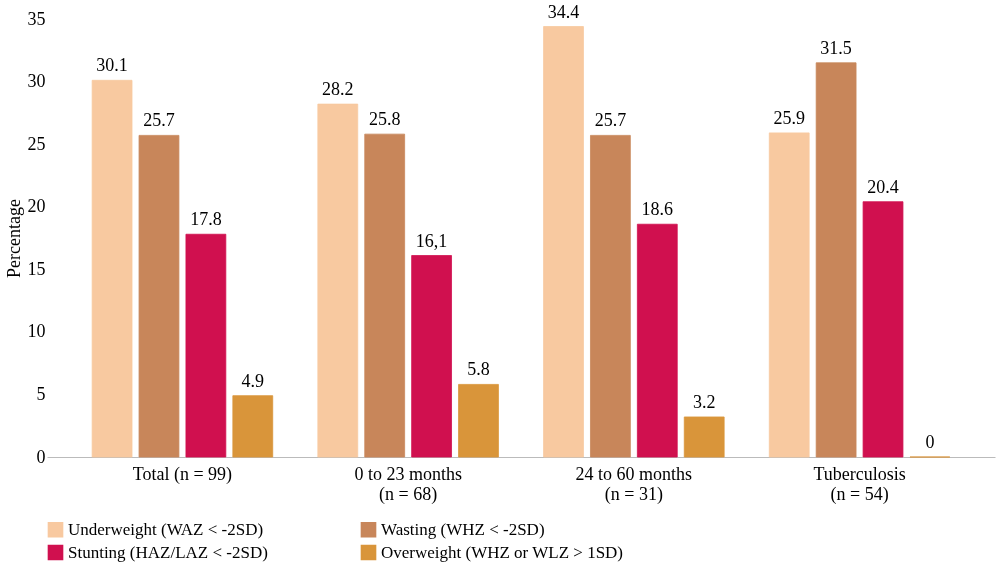 Image resolution: width=1006 pixels, height=574 pixels. I want to click on y-tick-label: 0, so click(41, 456).